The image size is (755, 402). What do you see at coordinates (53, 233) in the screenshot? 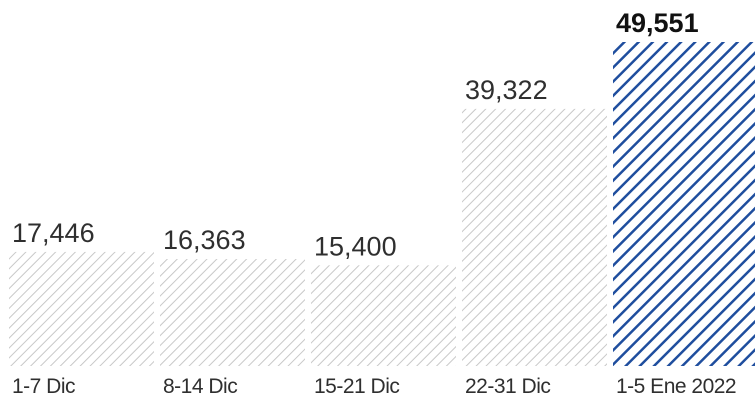
I see `value-label-1: 17,446` at bounding box center [53, 233].